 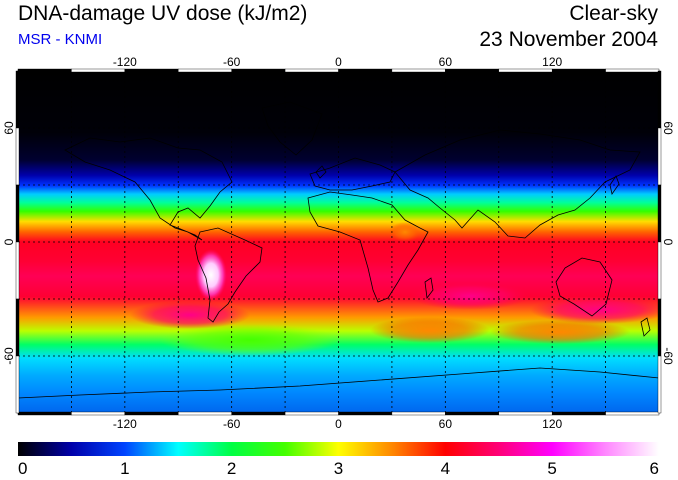 I want to click on africa-coast, so click(x=368, y=247).